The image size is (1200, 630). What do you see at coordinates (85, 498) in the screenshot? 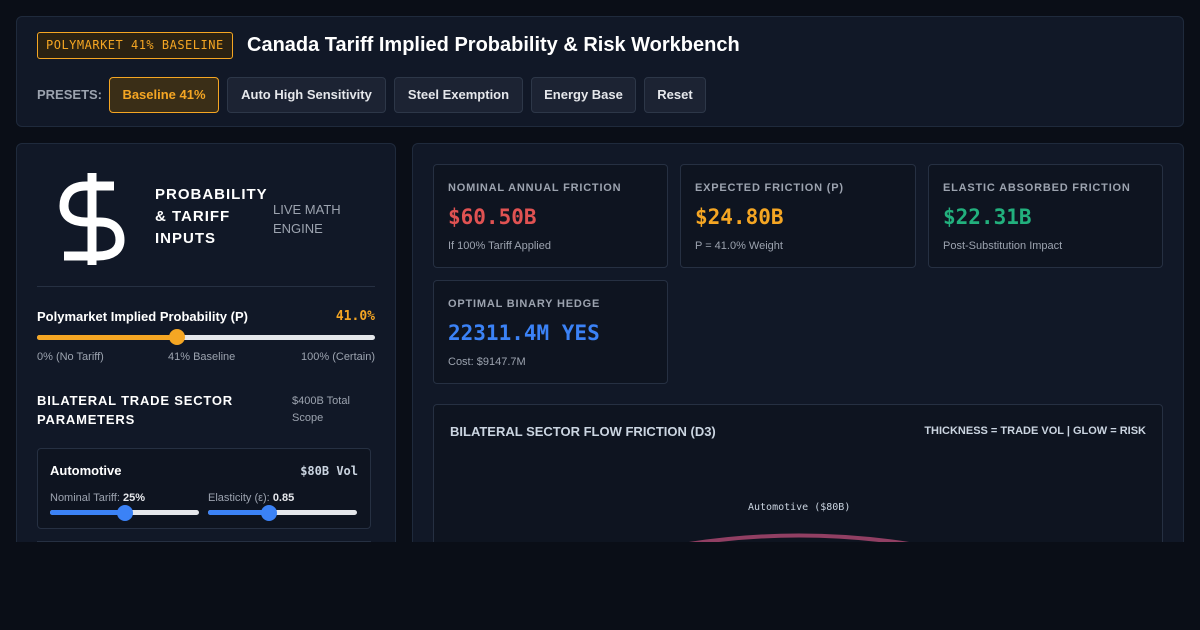
I see `tariff-label-text: Nominal Tariff:` at bounding box center [85, 498].